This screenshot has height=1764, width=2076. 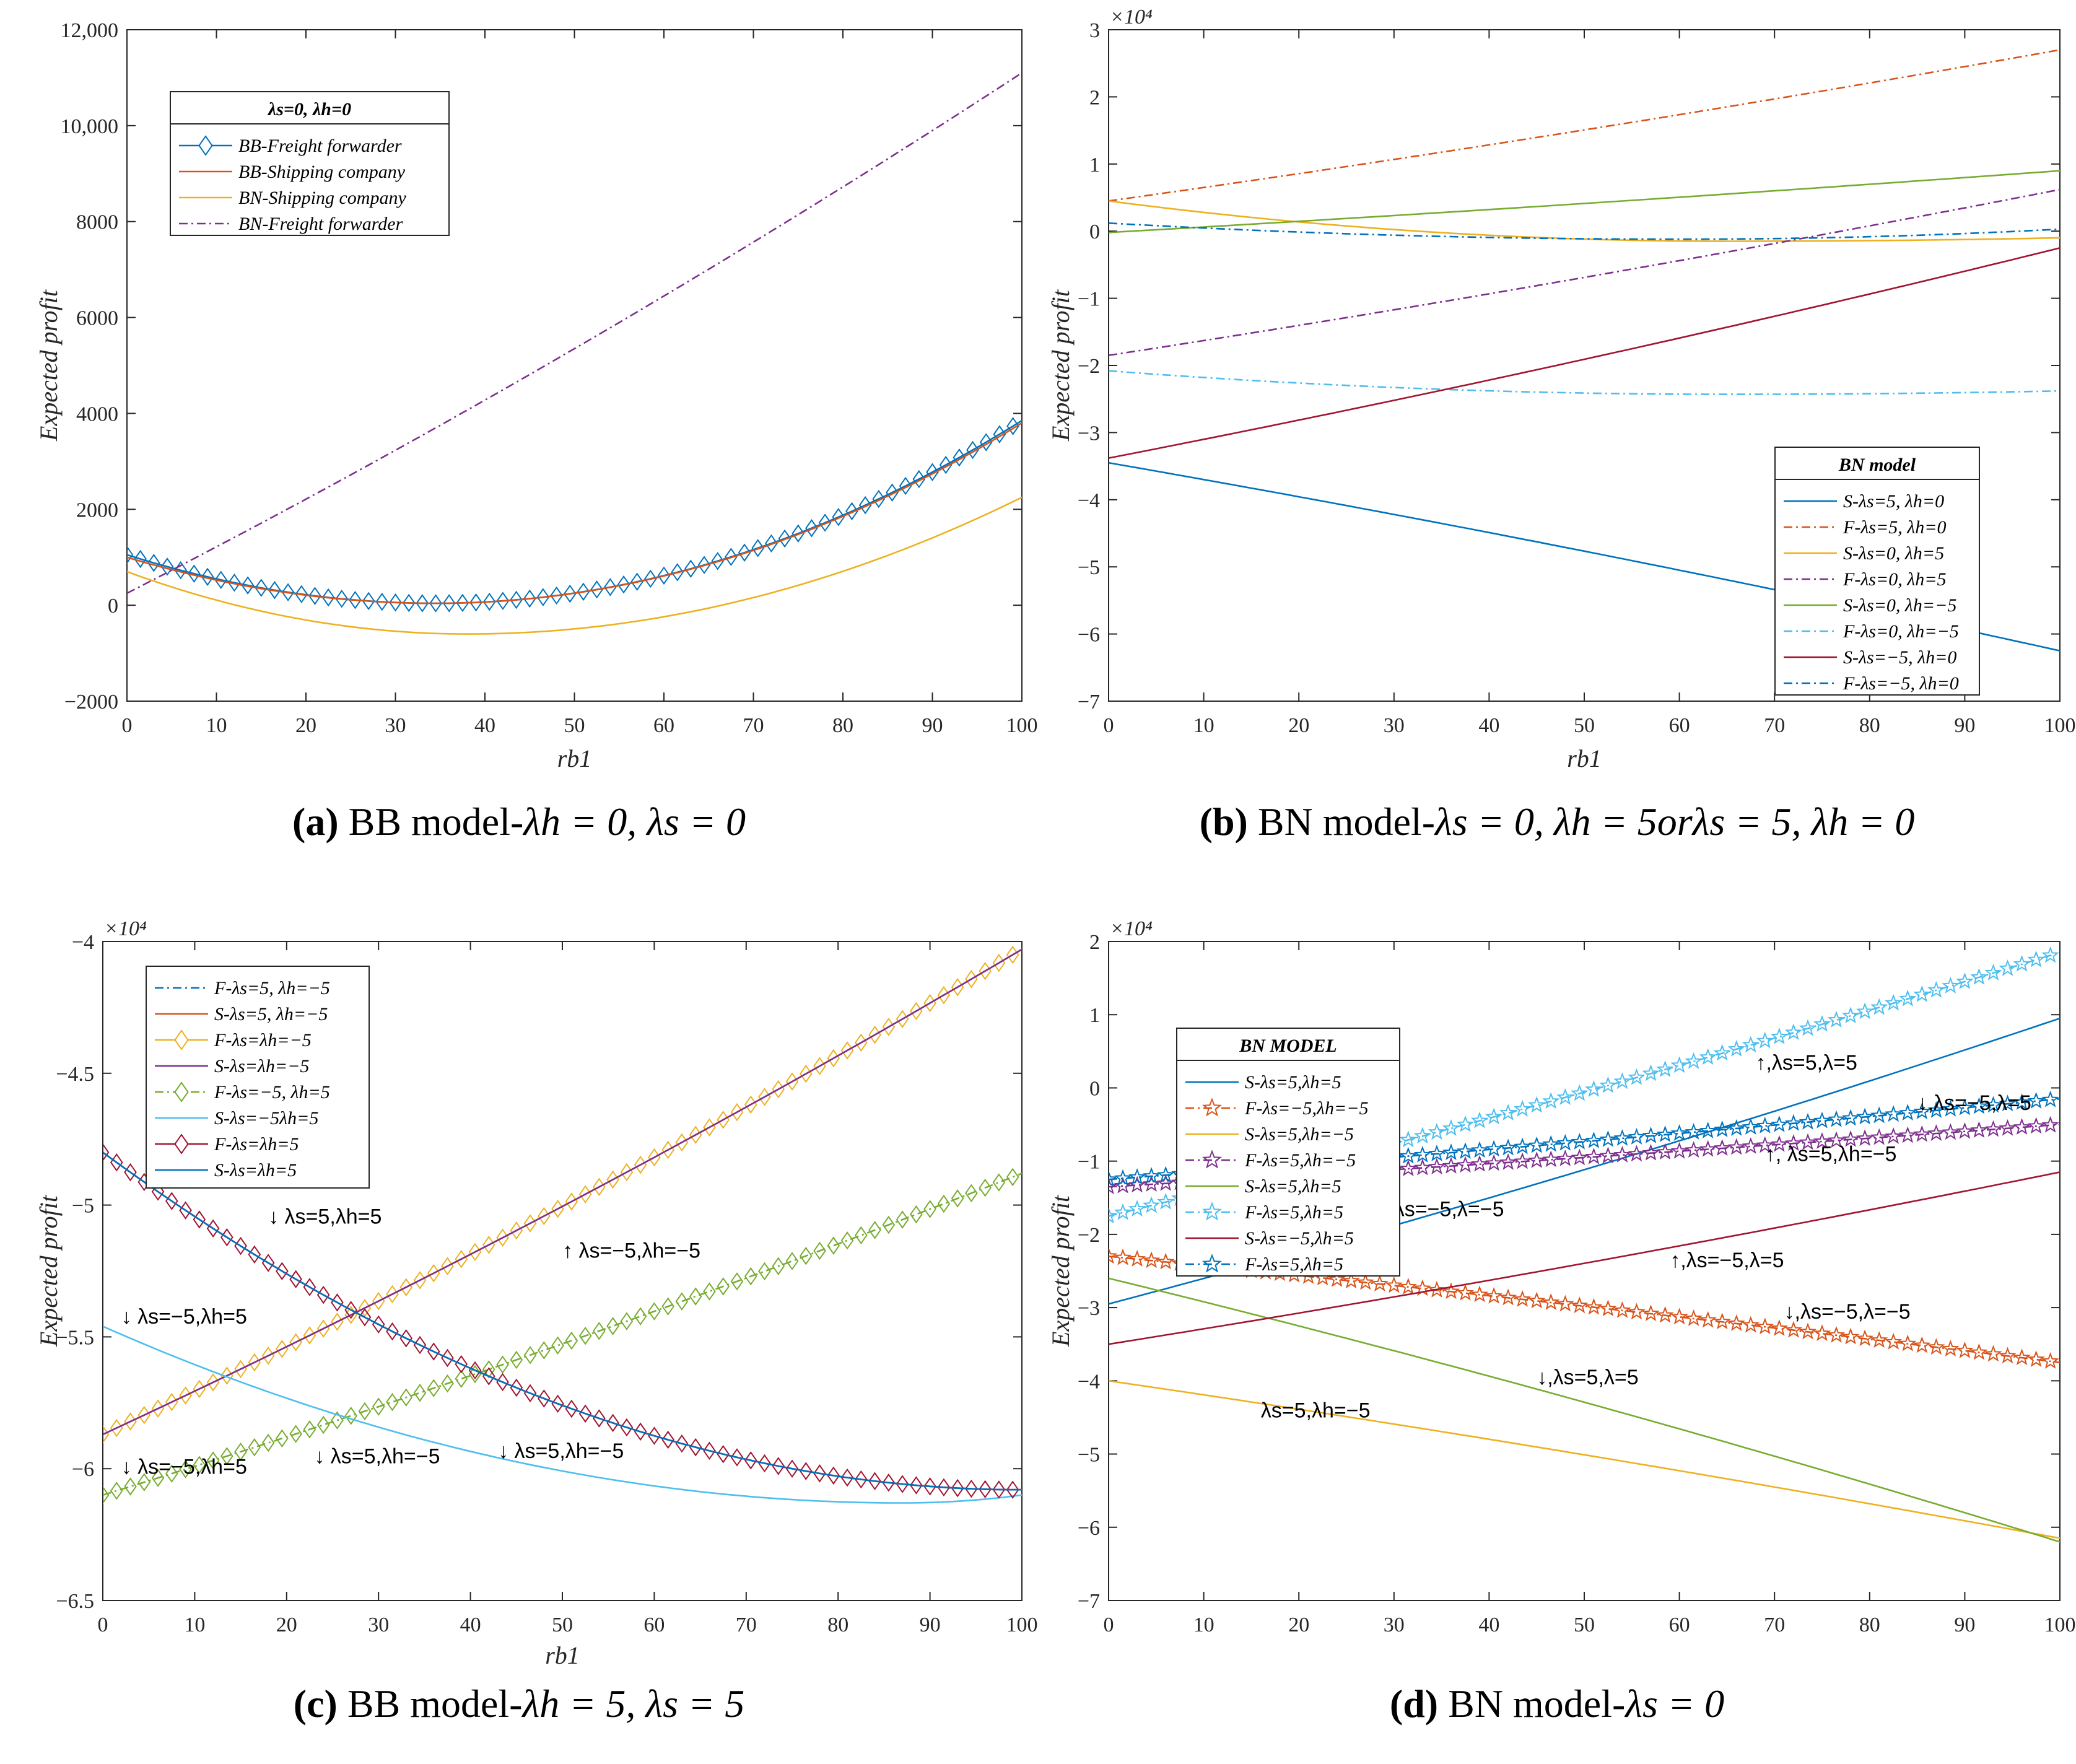 I want to click on legend-entry-7: F-λs=5,λh=5, so click(x=1294, y=1264).